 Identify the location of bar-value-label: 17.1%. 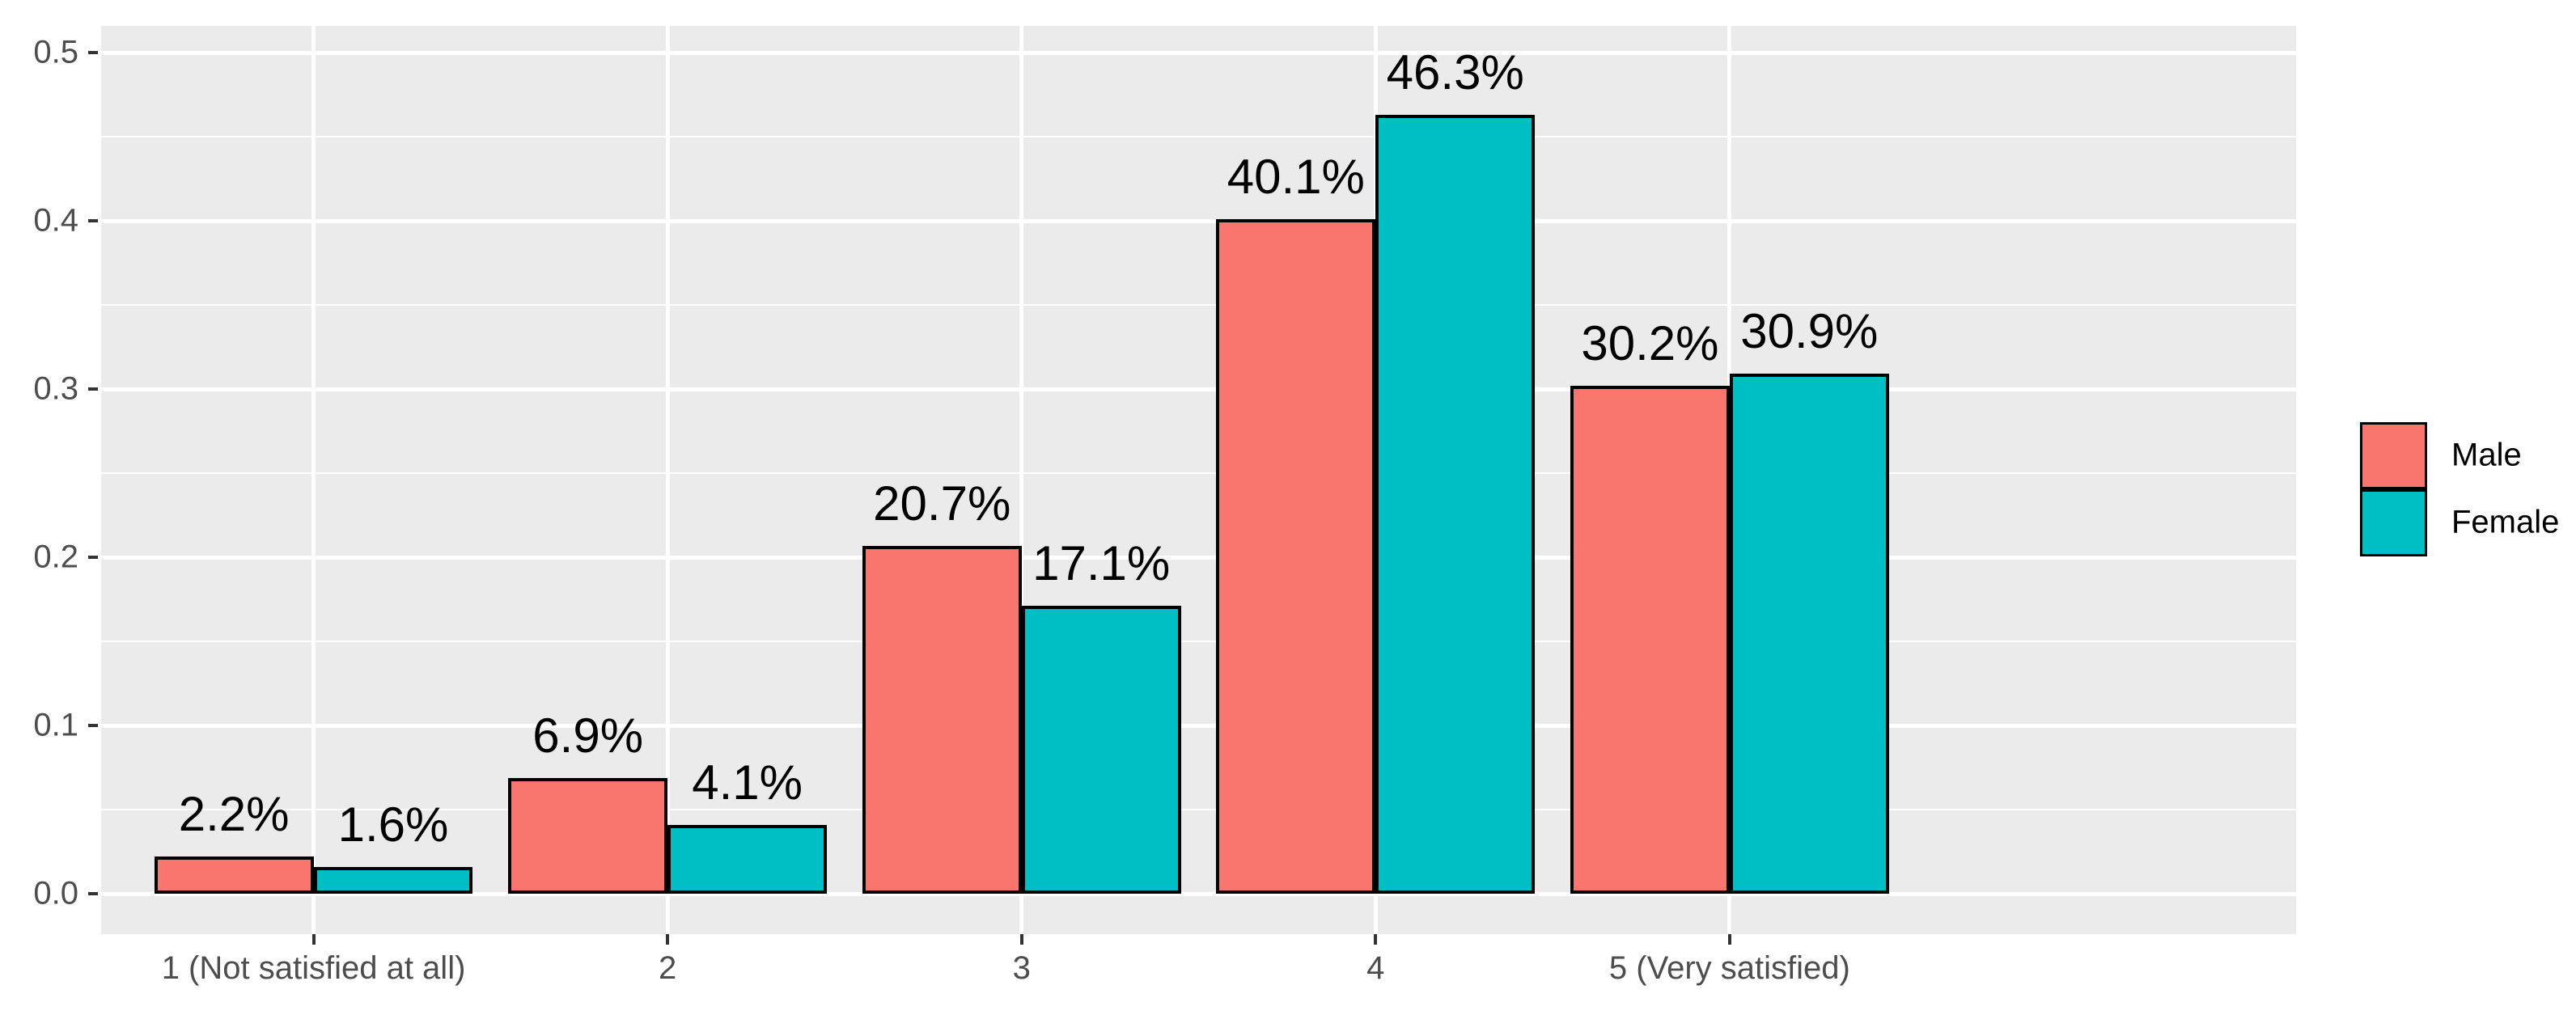
(1101, 563).